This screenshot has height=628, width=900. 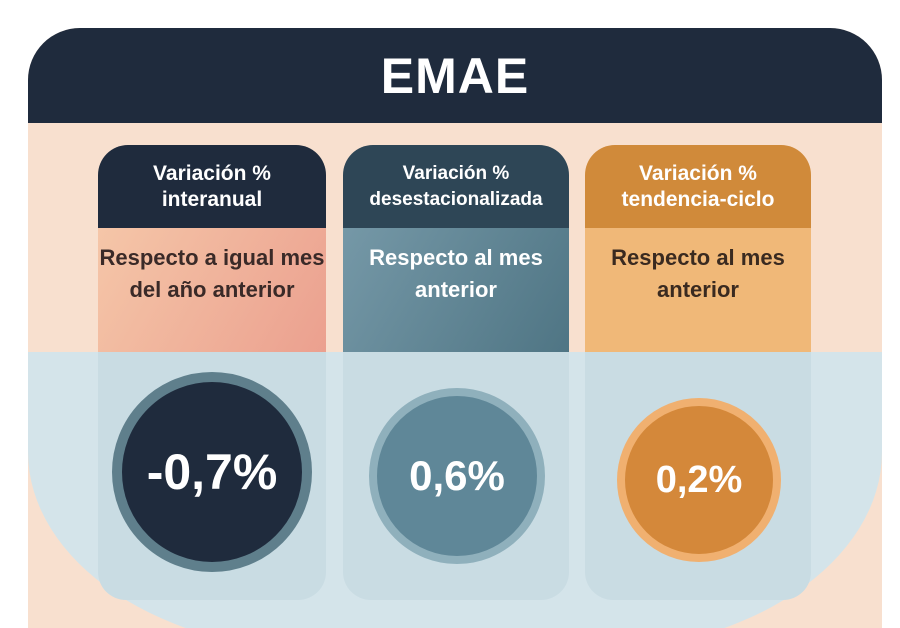 What do you see at coordinates (212, 290) in the screenshot?
I see `card-subtitle: Respecto a igual mes del año anterior` at bounding box center [212, 290].